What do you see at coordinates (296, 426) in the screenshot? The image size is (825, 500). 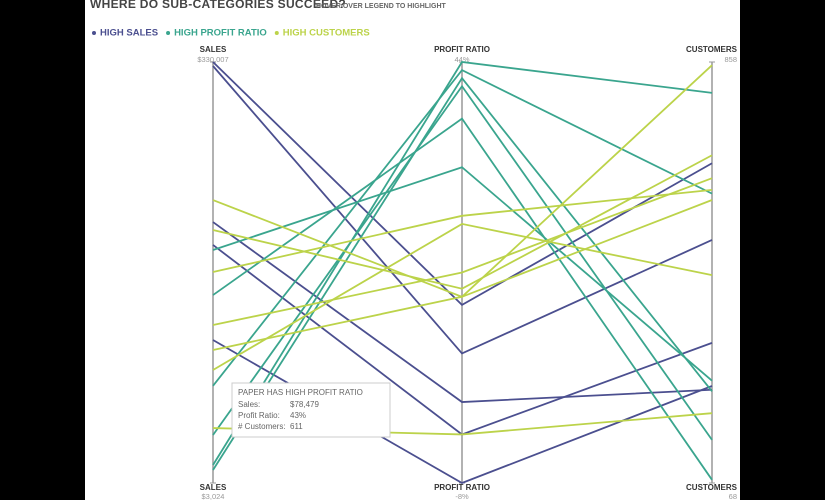 I see `tooltip-value: 611` at bounding box center [296, 426].